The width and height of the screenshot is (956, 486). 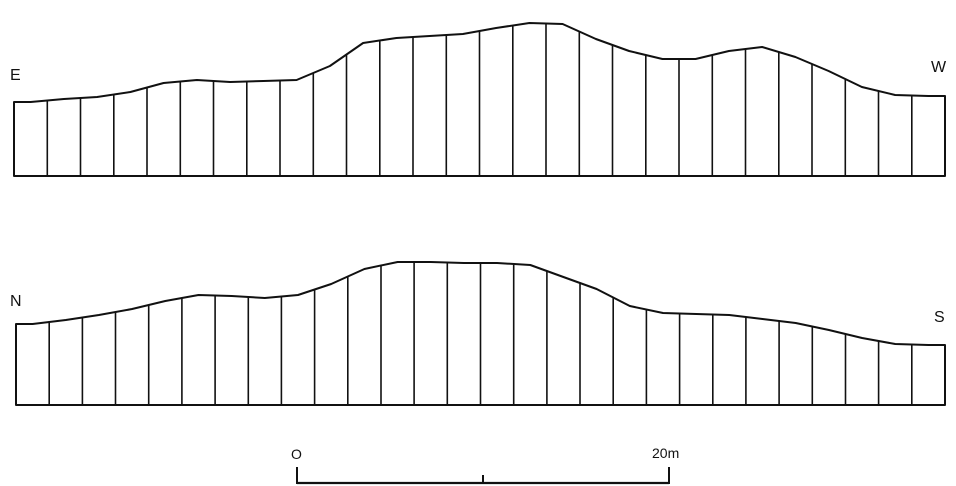 What do you see at coordinates (666, 453) in the screenshot?
I see `scale-label-end: 20m` at bounding box center [666, 453].